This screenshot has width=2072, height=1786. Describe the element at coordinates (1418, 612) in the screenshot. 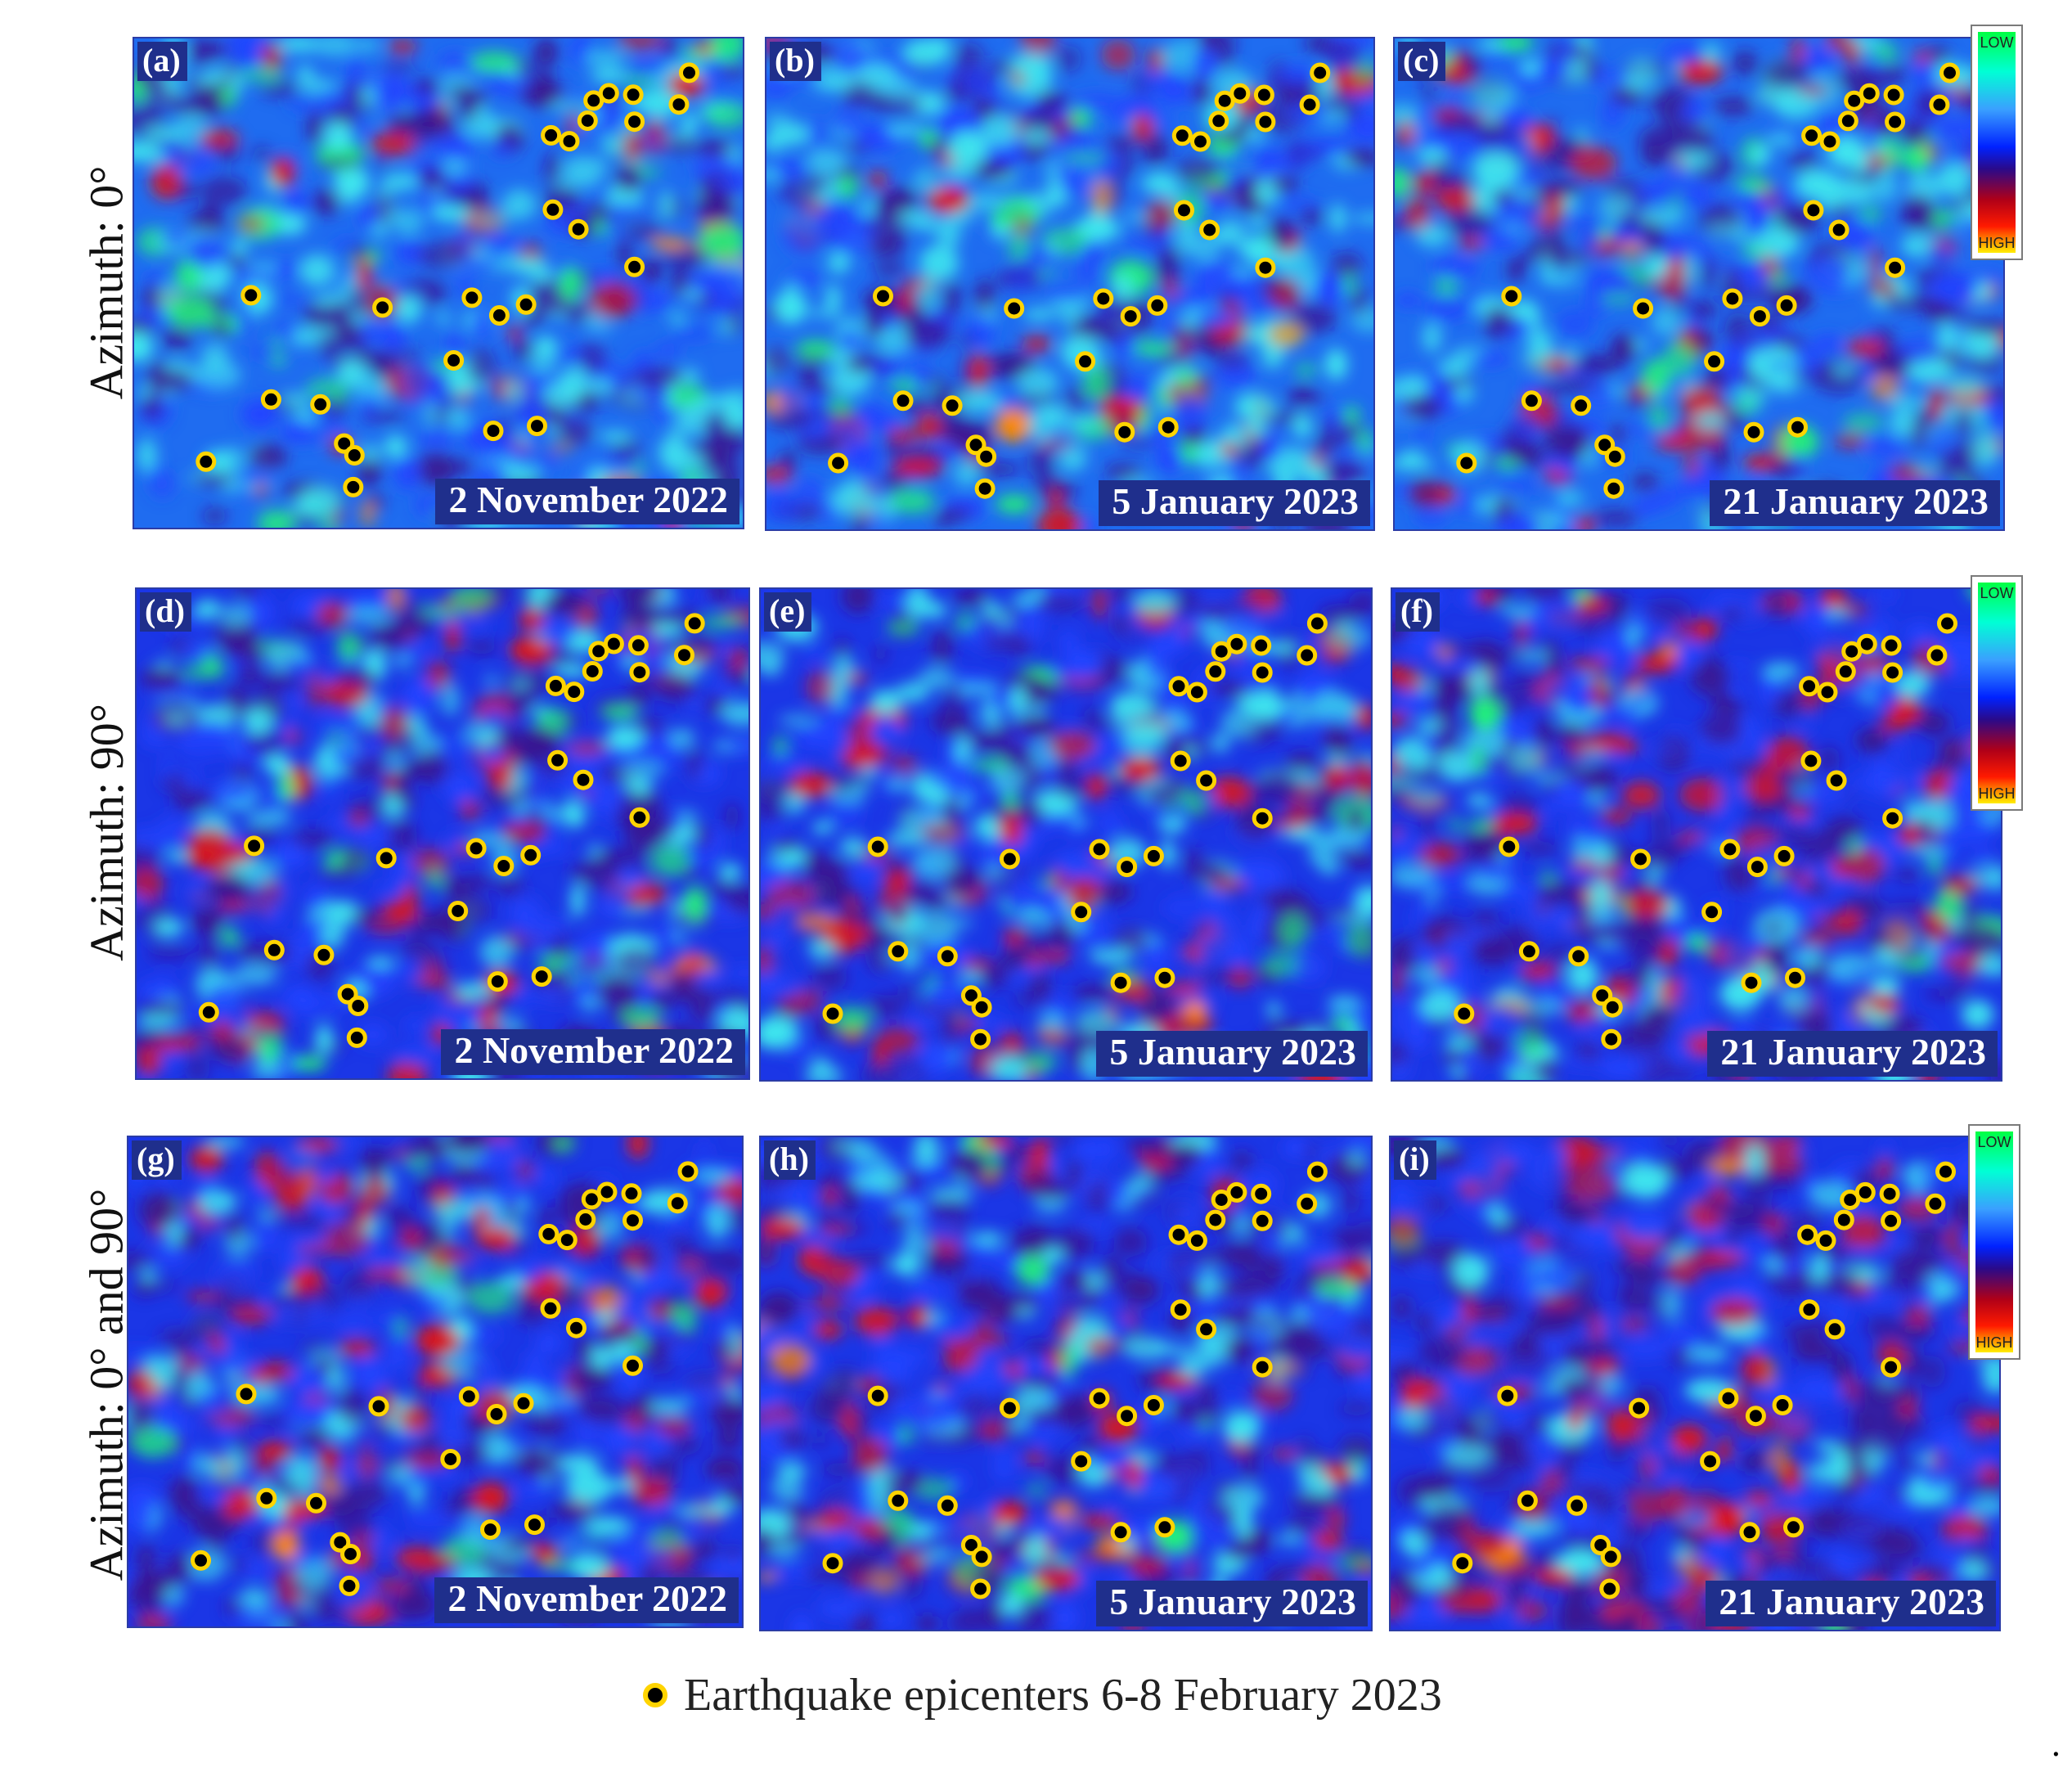

I see `panel-tag: (f)` at that location.